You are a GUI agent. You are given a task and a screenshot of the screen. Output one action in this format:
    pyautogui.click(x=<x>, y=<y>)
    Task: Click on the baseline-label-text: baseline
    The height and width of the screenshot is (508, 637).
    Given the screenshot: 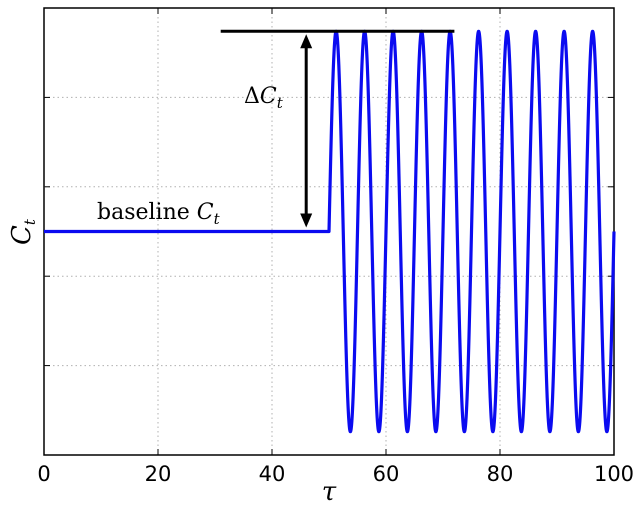 What is the action you would take?
    pyautogui.click(x=147, y=212)
    